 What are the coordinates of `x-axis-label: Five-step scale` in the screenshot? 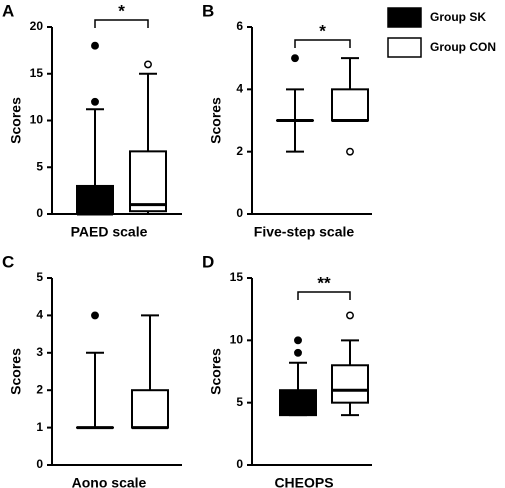 It's located at (304, 232).